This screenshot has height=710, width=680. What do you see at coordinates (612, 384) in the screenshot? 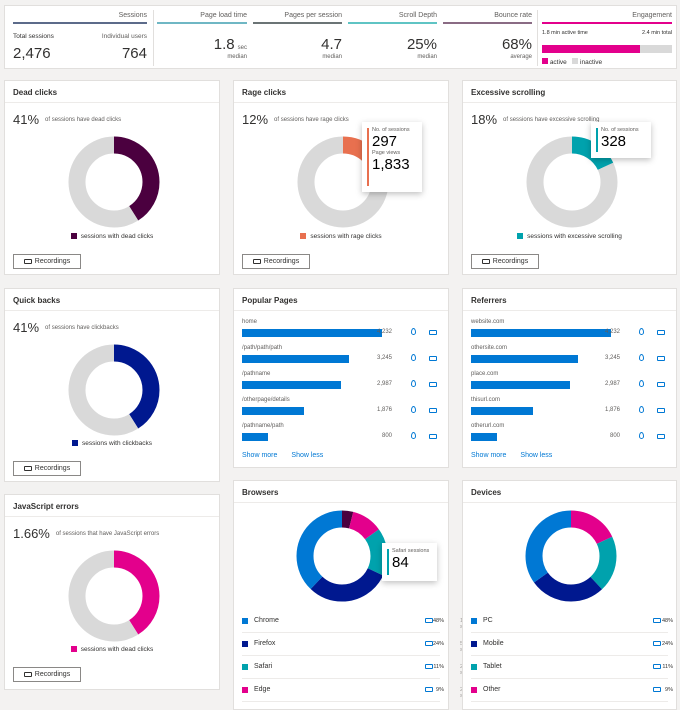
I see `item-count: 2,987` at bounding box center [612, 384].